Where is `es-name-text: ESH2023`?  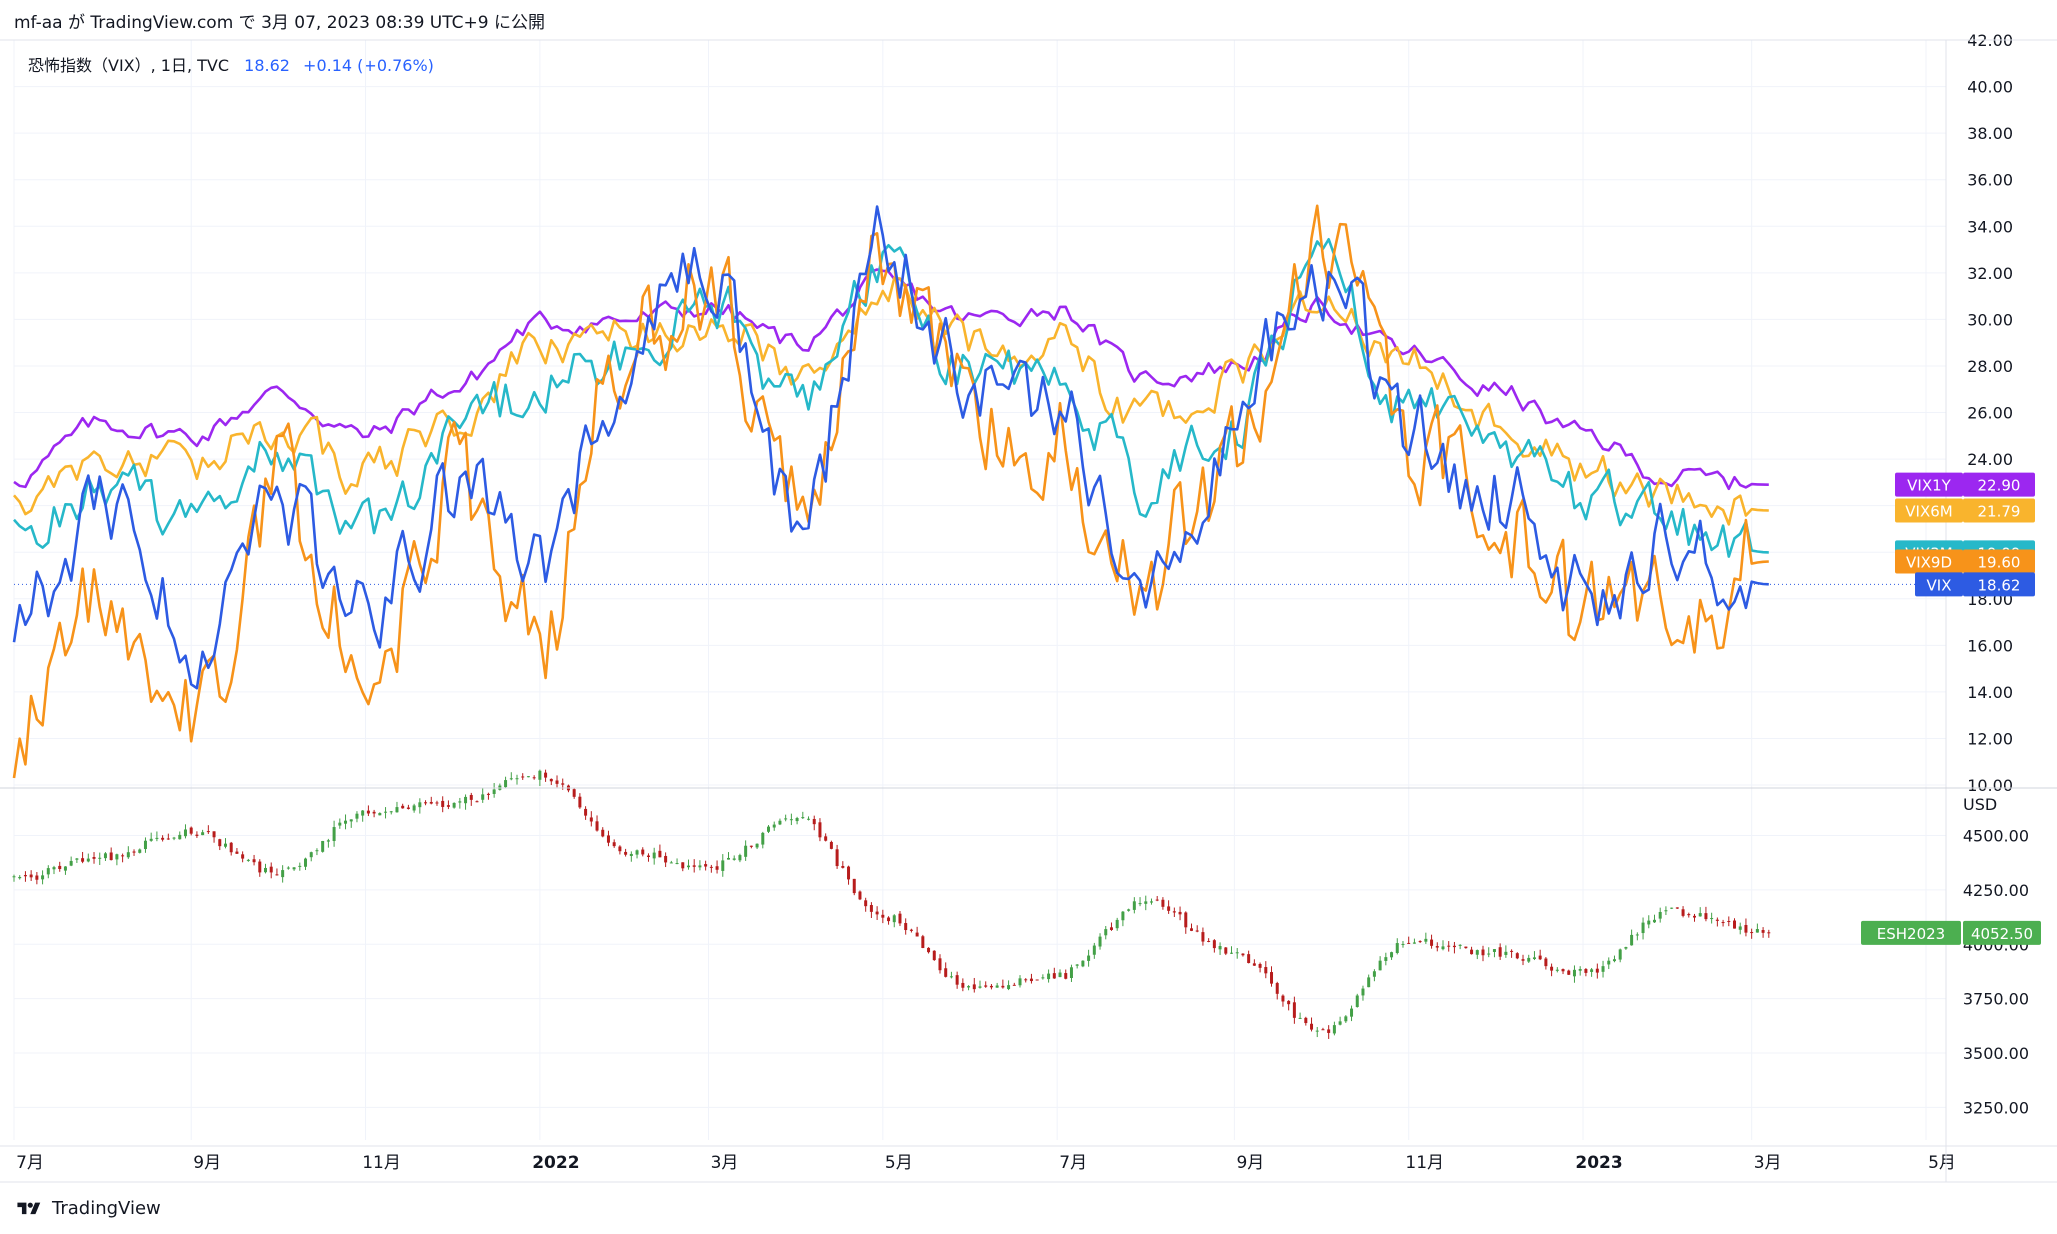 es-name-text: ESH2023 is located at coordinates (1911, 934).